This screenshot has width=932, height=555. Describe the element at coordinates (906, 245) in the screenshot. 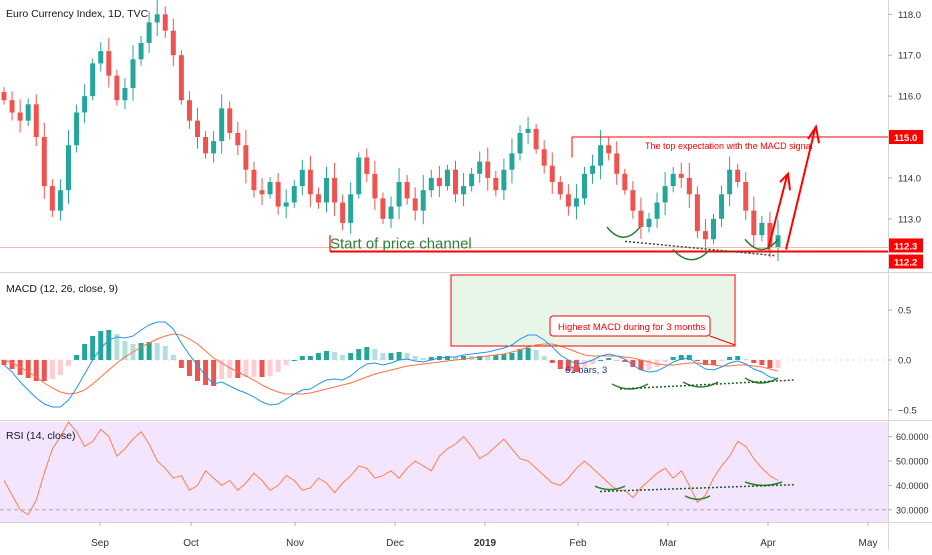

I see `badge-112-3-box` at that location.